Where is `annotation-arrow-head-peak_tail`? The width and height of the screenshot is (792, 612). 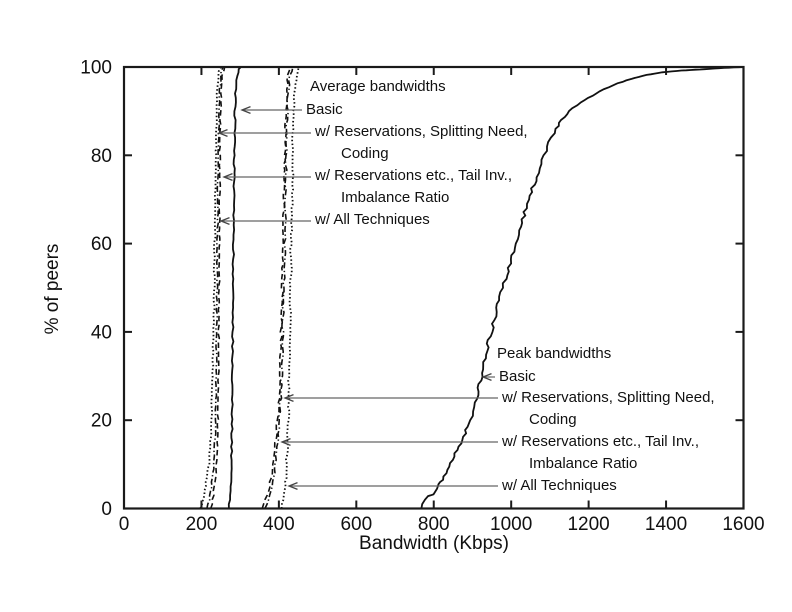 annotation-arrow-head-peak_tail is located at coordinates (285, 442).